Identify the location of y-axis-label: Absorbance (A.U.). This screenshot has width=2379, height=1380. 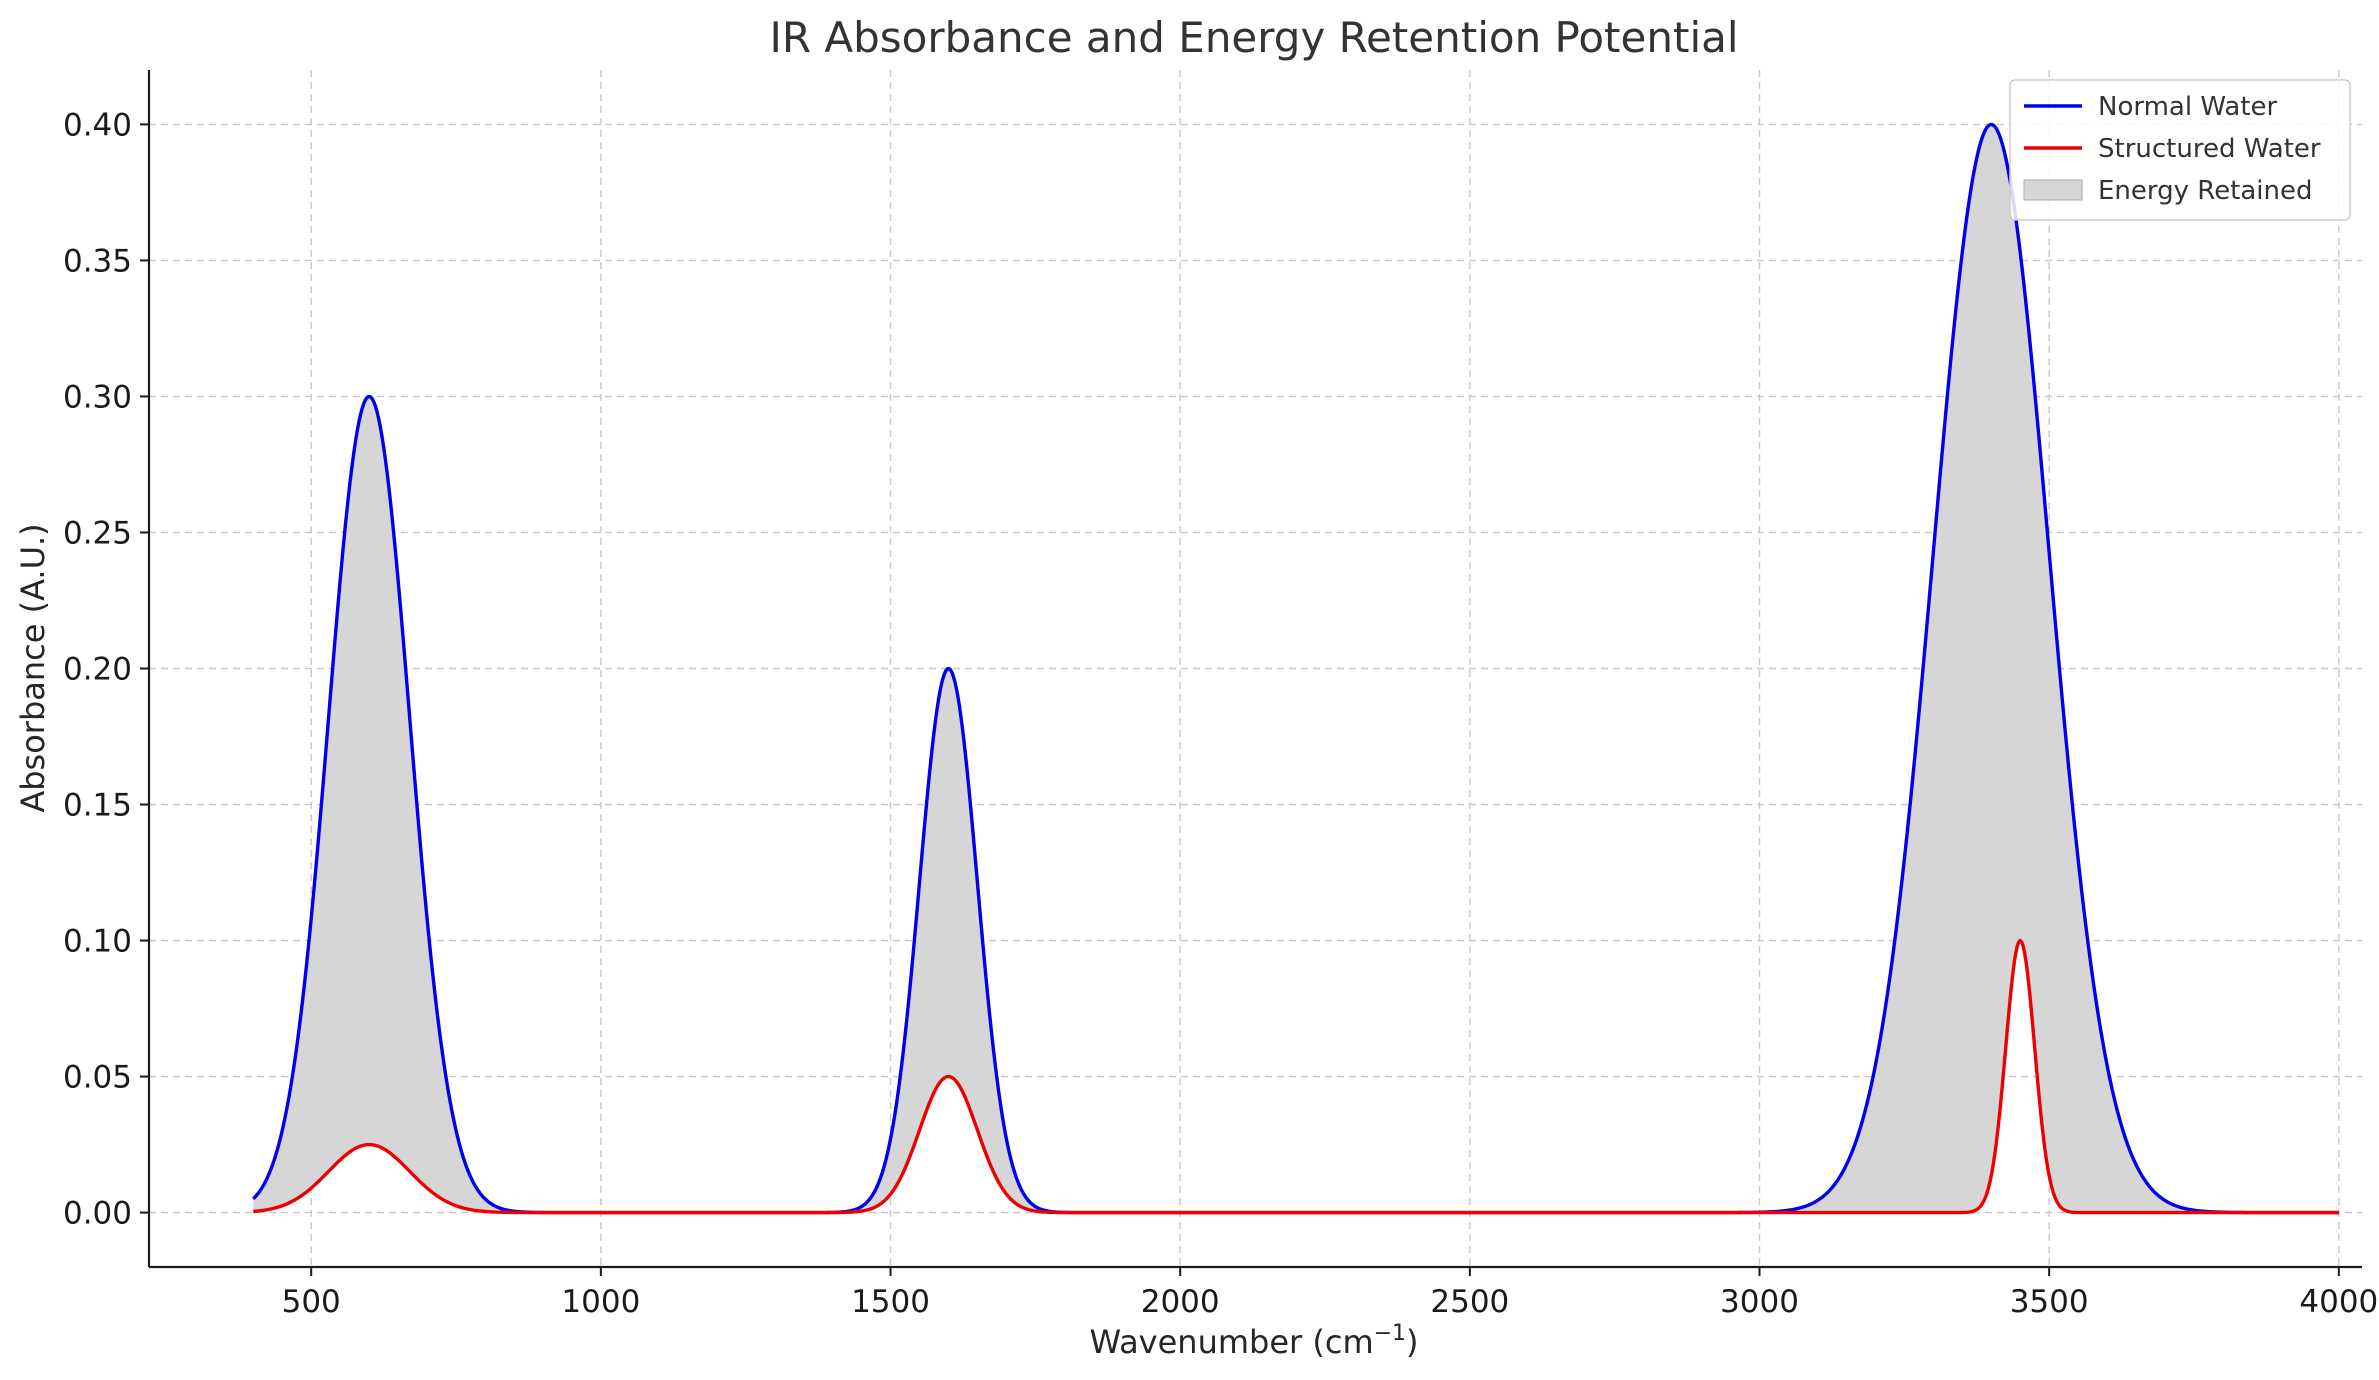
(33, 667).